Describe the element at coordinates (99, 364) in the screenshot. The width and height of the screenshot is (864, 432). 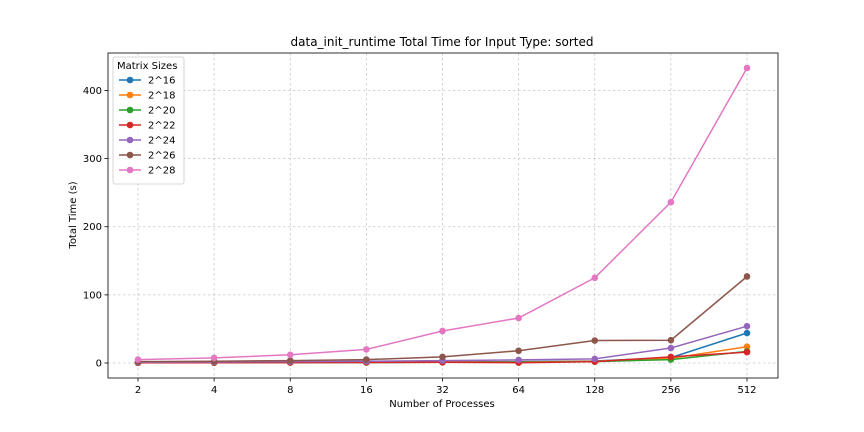
I see `y-tick-label: 0` at that location.